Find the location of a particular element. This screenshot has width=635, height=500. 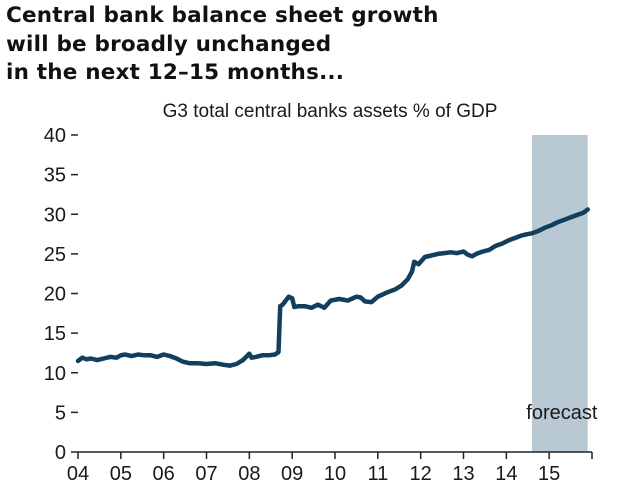

x-tick-label: 14 is located at coordinates (506, 474).